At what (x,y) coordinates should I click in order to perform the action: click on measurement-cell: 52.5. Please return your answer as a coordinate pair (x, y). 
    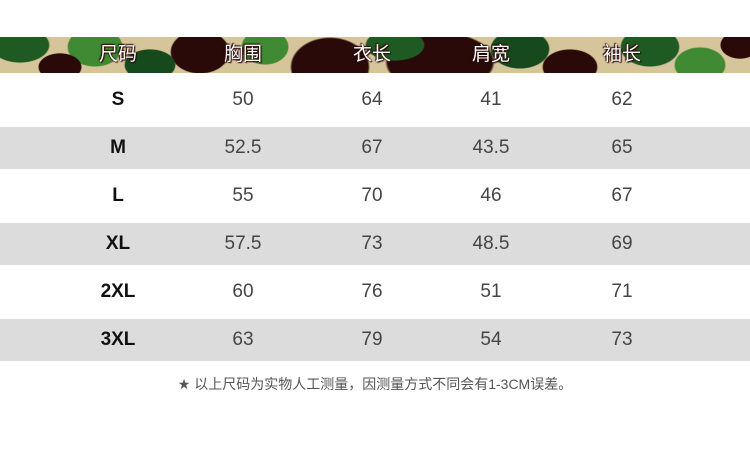
    Looking at the image, I should click on (243, 147).